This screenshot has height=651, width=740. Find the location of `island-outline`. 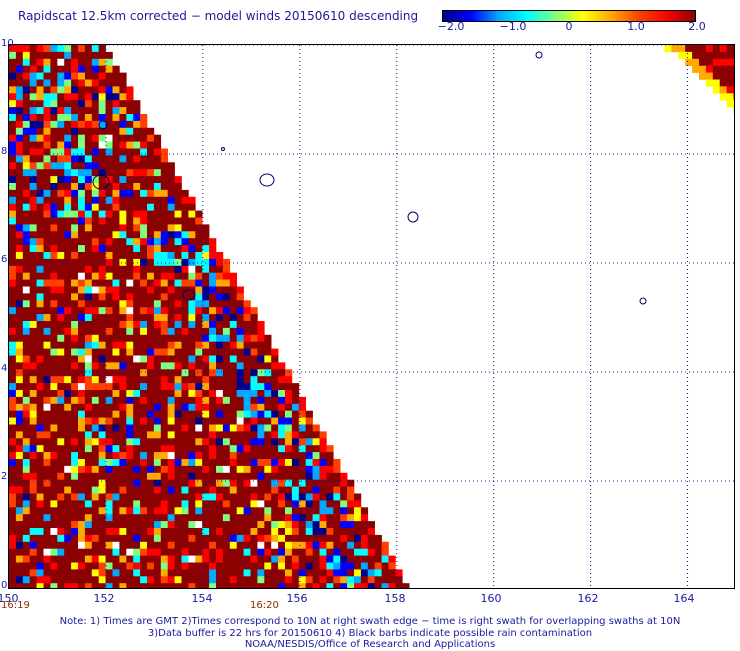

island-outline is located at coordinates (413, 217).